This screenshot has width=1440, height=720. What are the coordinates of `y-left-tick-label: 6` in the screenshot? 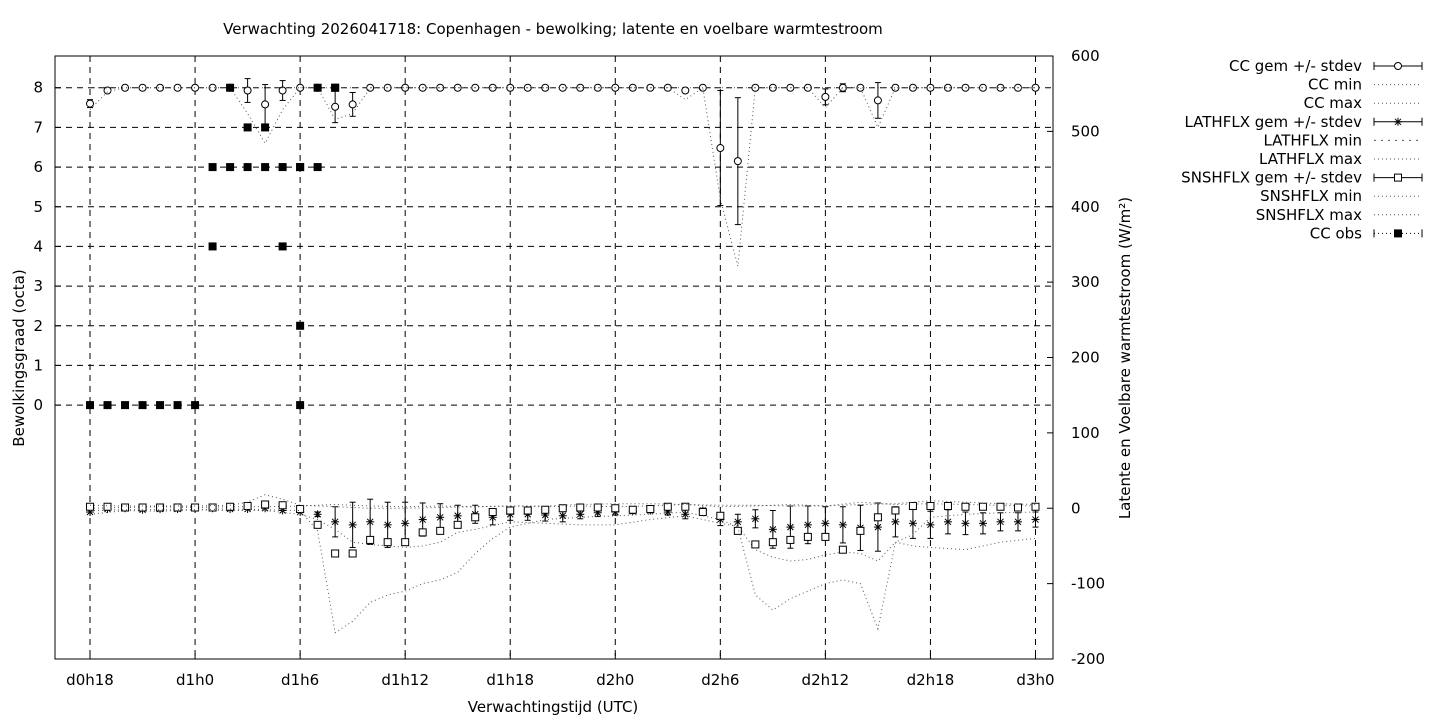 It's located at (38, 167).